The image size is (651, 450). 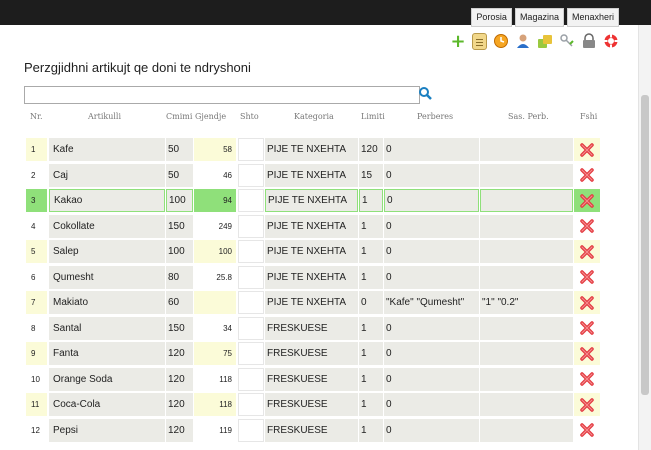 I want to click on price-field: 100, so click(x=179, y=200).